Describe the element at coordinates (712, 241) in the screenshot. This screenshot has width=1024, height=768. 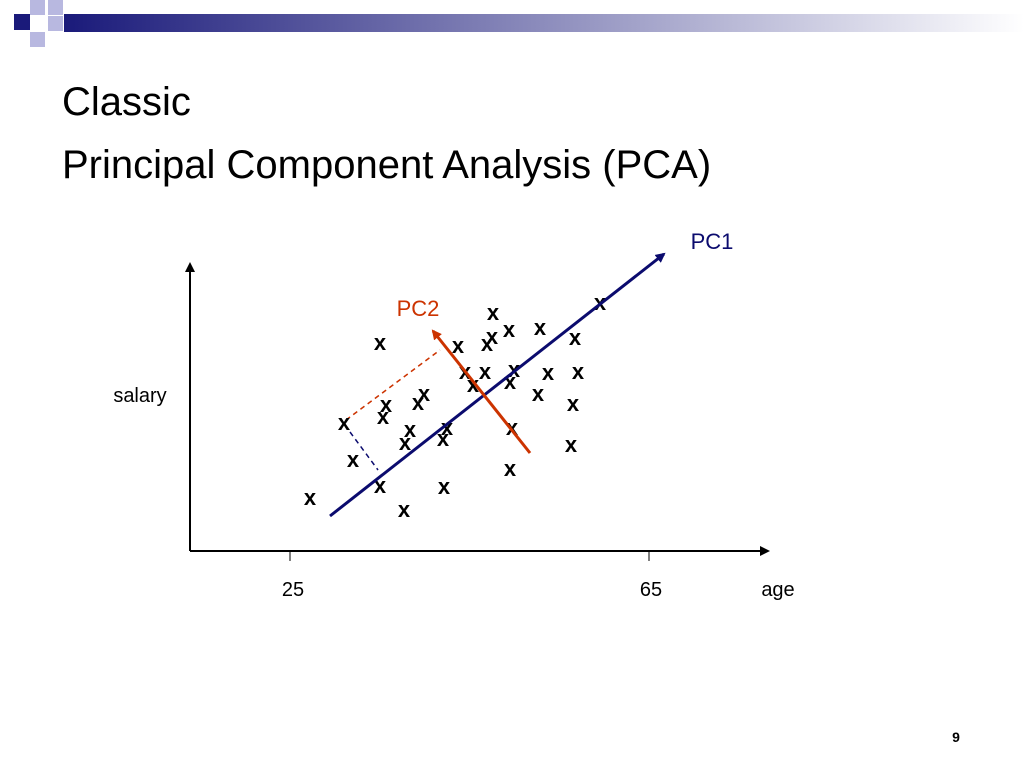
I see `pc1-label: PC1` at that location.